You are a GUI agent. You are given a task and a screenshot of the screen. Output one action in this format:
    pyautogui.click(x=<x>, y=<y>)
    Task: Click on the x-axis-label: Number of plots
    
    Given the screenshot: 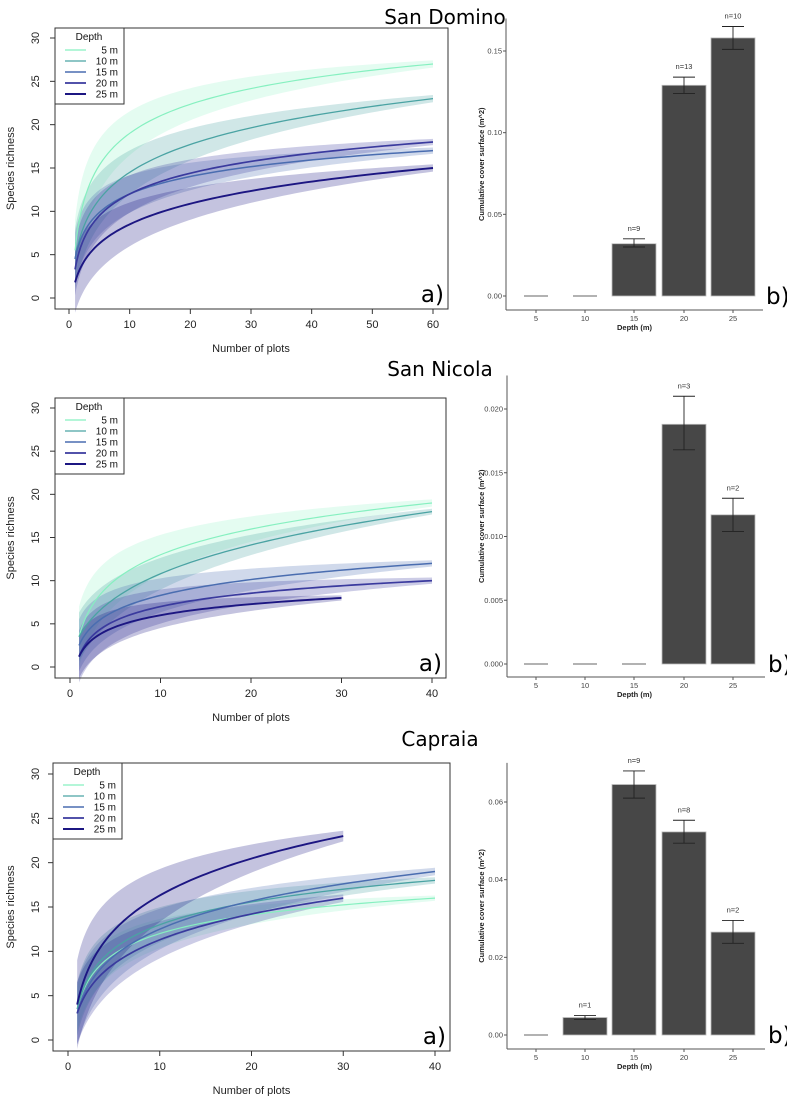 What is the action you would take?
    pyautogui.click(x=251, y=718)
    